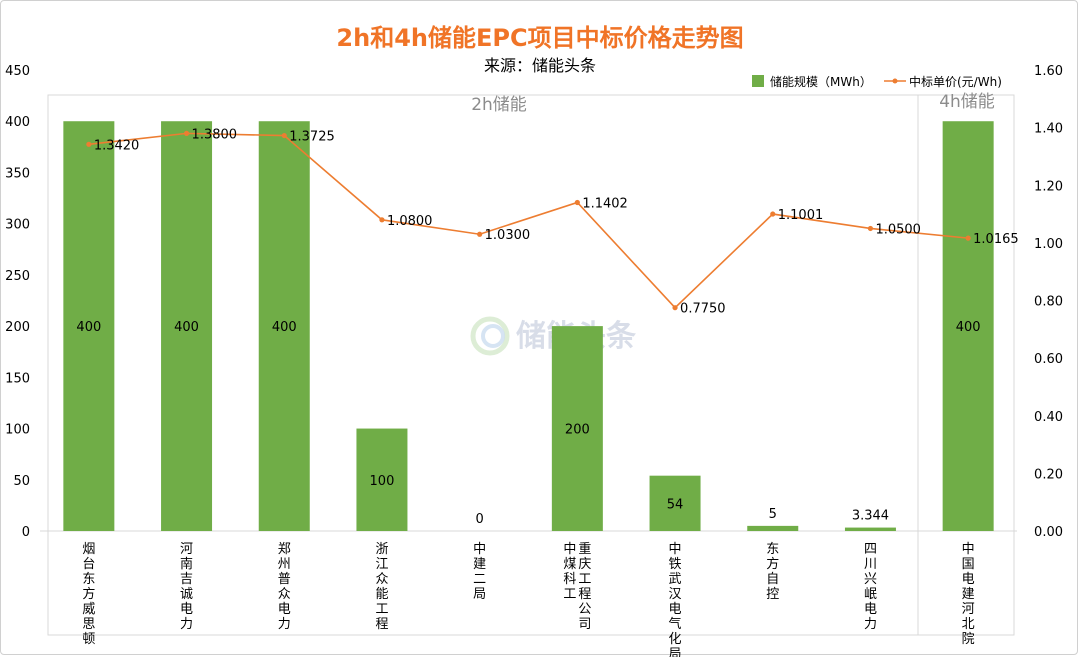  I want to click on bar-data-label: 200, so click(577, 430).